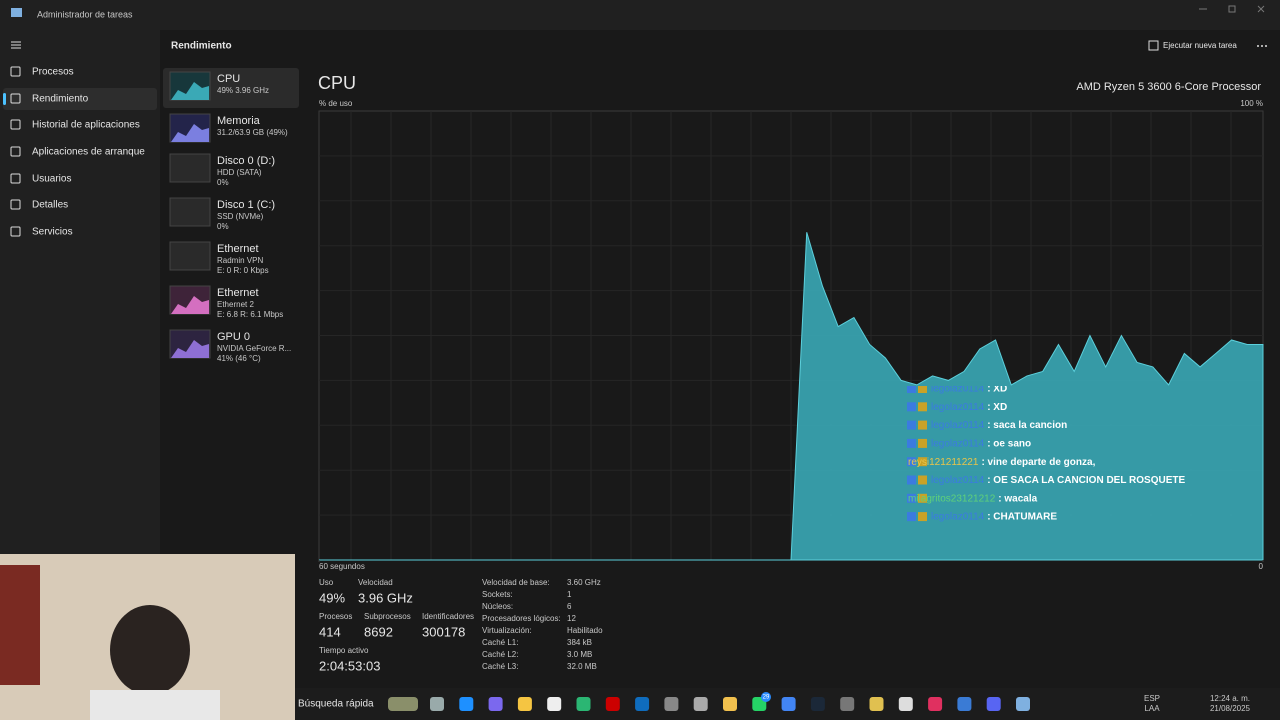  What do you see at coordinates (1230, 698) in the screenshot?
I see `clock-time: 12:24 a. m.` at bounding box center [1230, 698].